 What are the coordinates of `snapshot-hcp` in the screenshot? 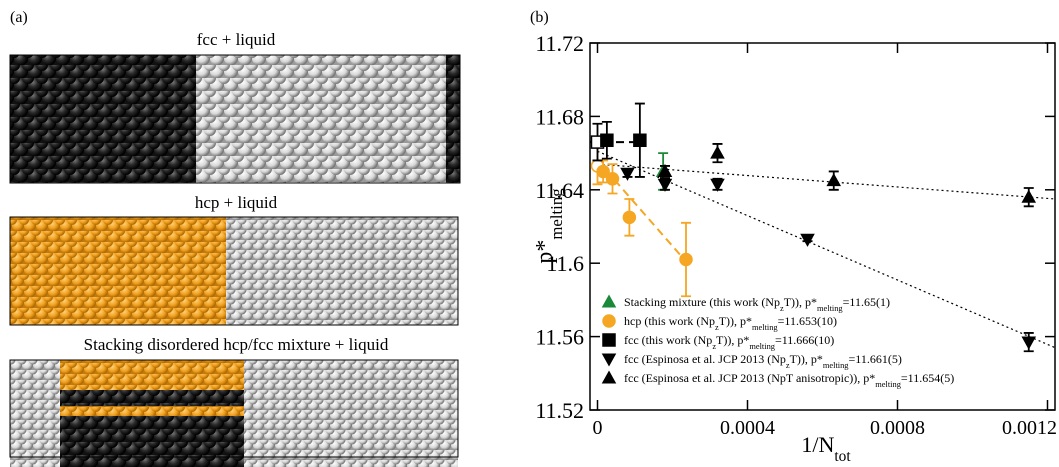 It's located at (234, 271).